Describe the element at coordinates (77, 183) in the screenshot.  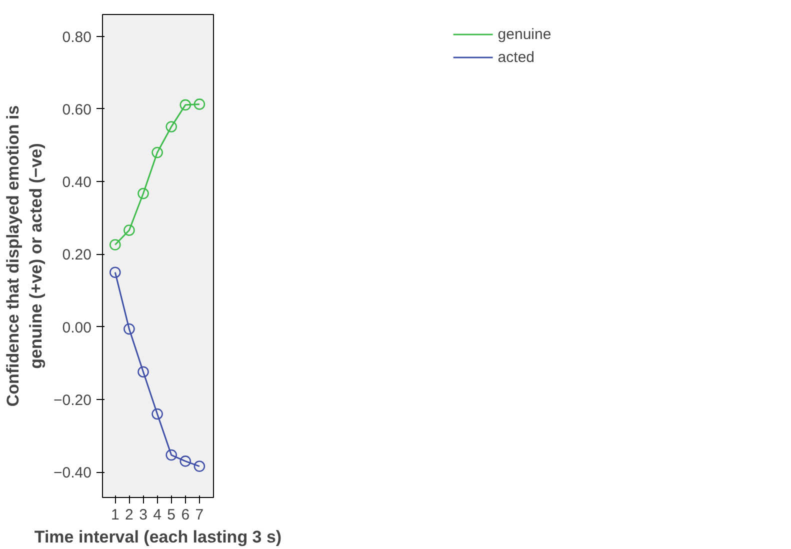
I see `y-tick-label: 0.40` at that location.